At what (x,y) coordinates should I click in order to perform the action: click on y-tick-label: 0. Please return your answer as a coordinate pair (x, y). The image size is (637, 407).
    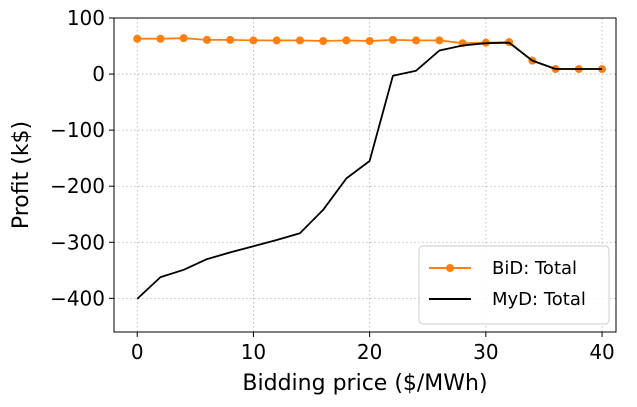
    Looking at the image, I should click on (98, 74).